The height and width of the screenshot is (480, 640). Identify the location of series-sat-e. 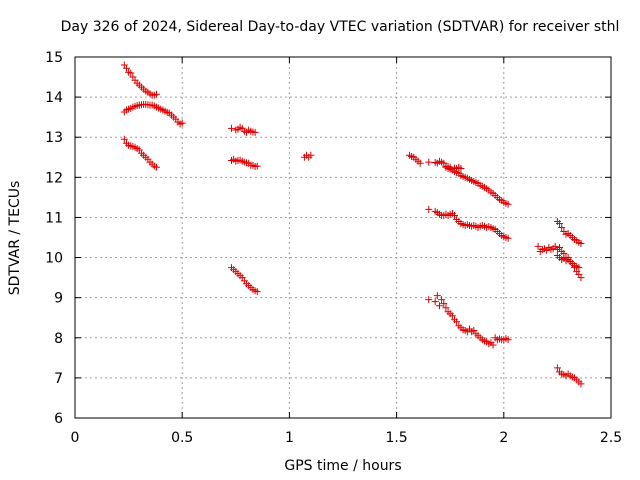
(244, 163).